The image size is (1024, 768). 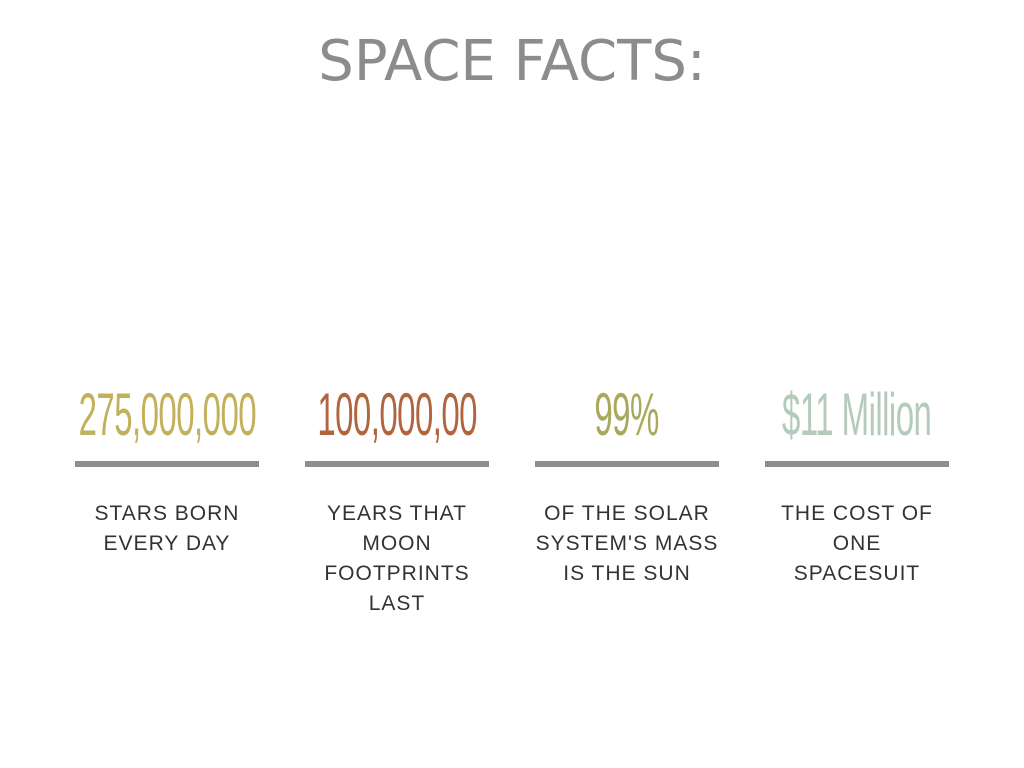 I want to click on description-line: SYSTEM'S MASS, so click(x=627, y=543).